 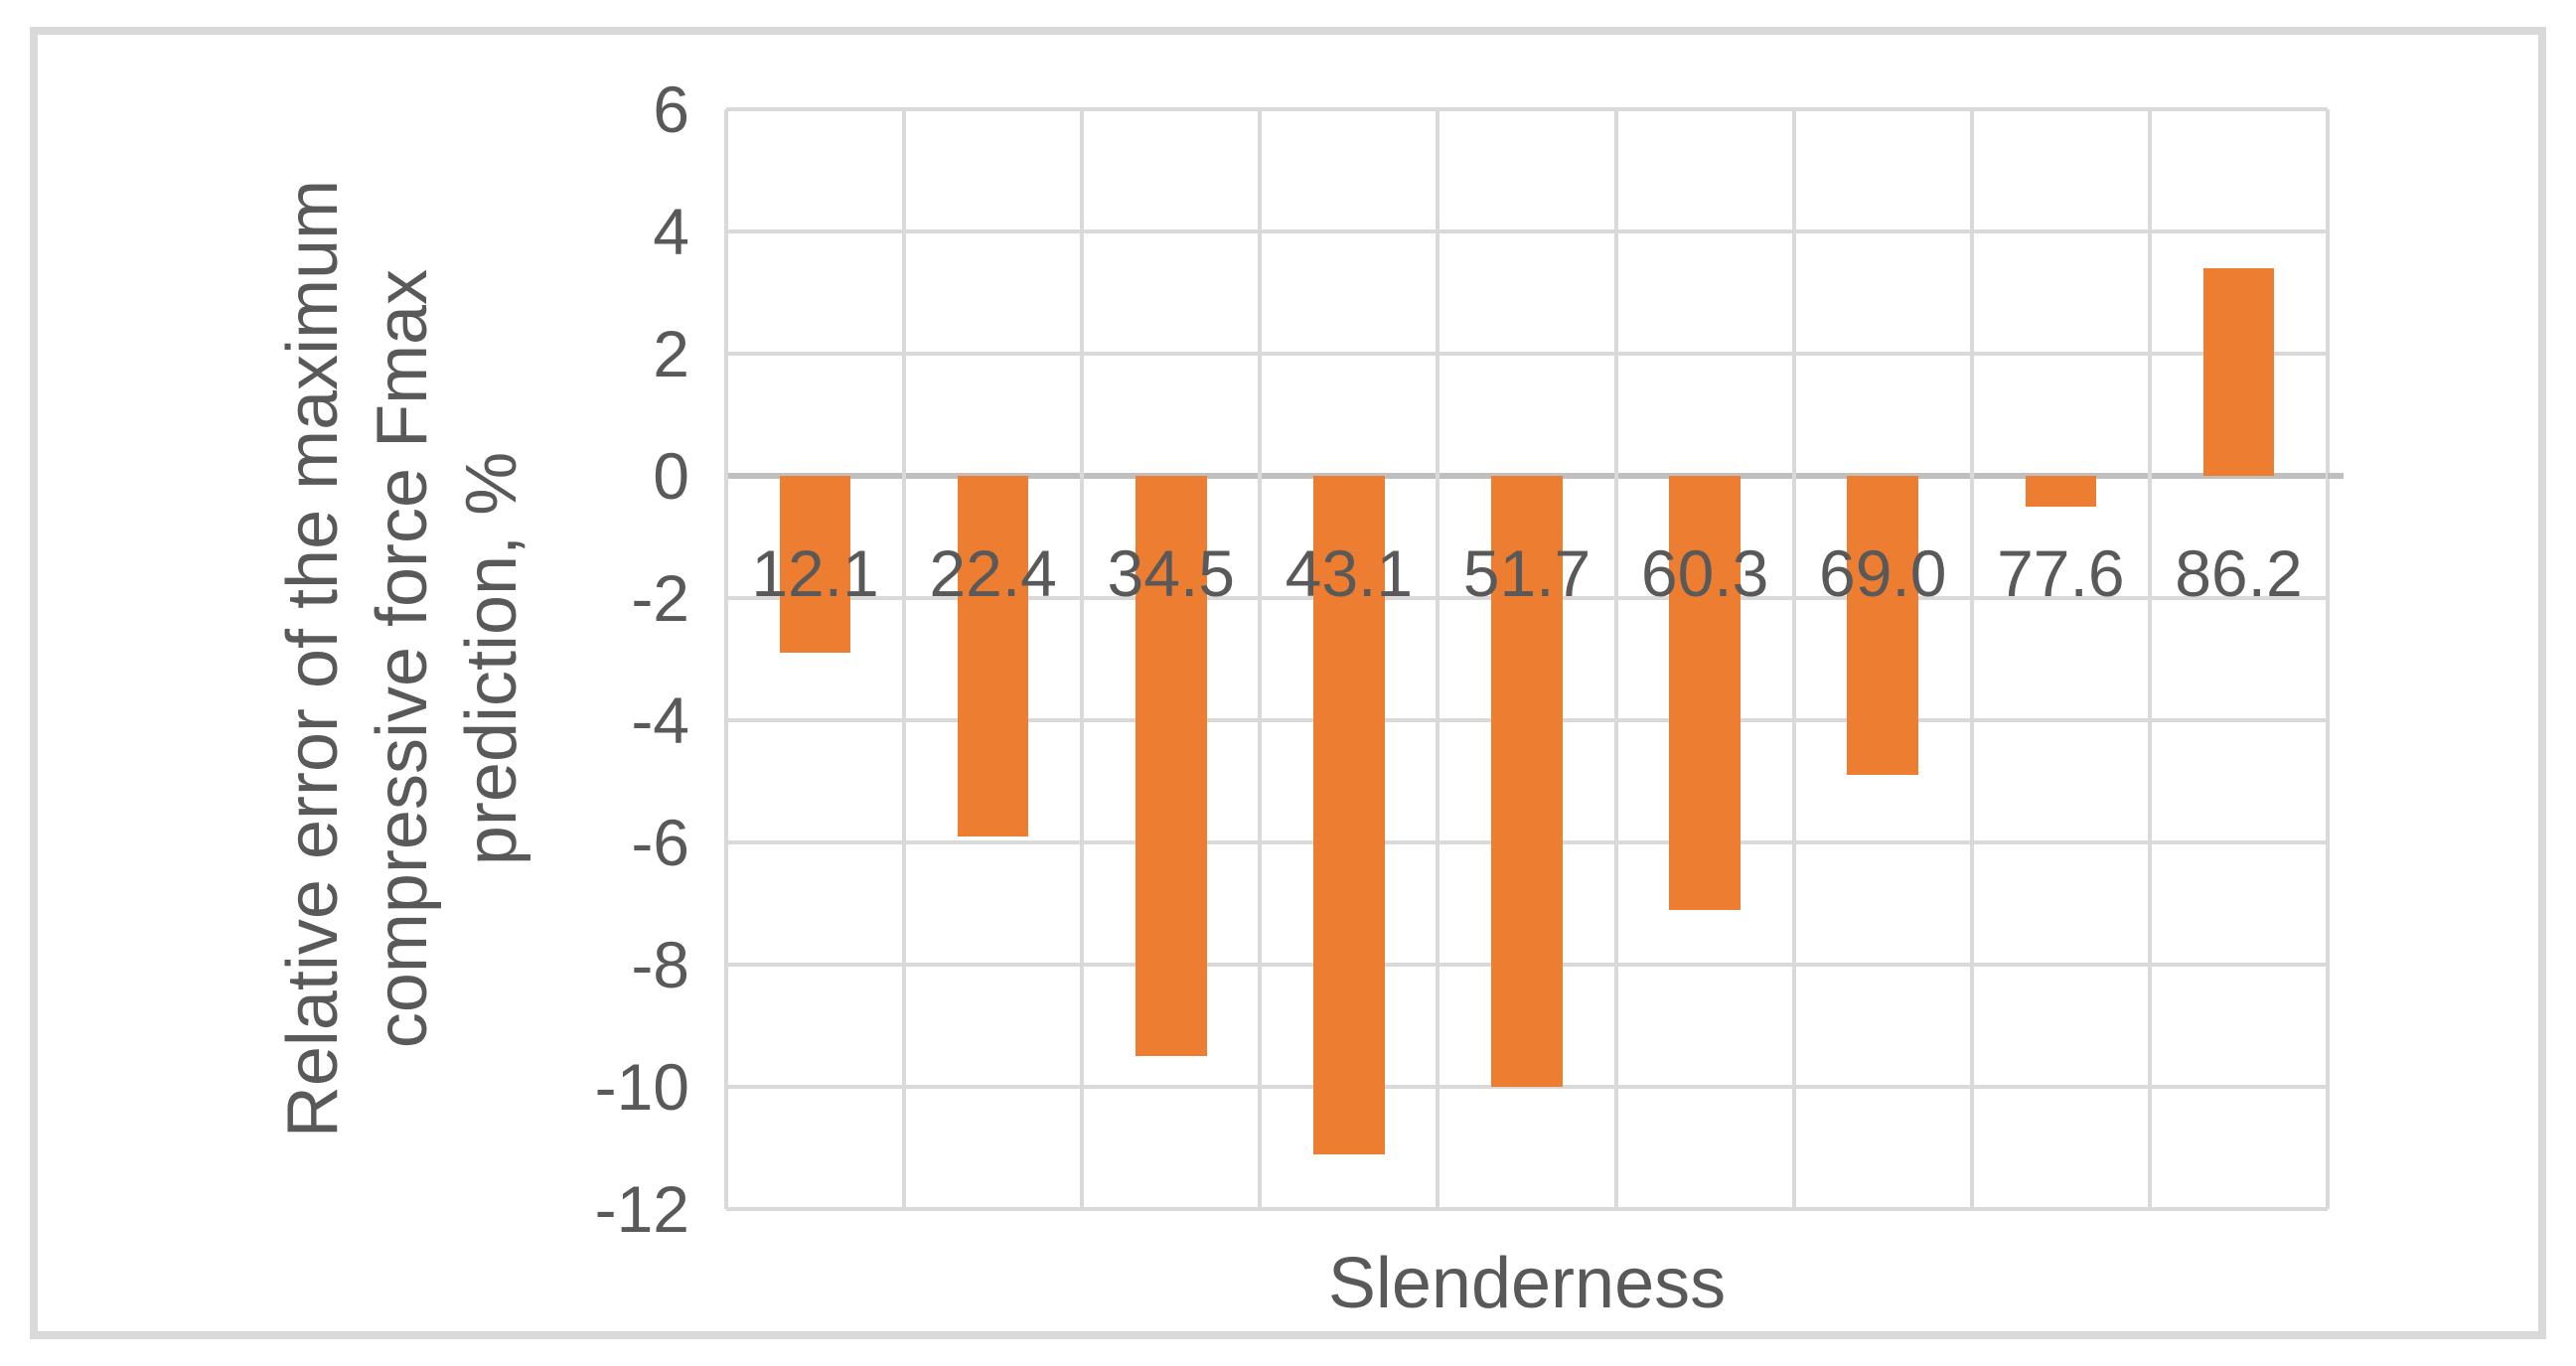 What do you see at coordinates (671, 232) in the screenshot?
I see `y-tick-label: 4` at bounding box center [671, 232].